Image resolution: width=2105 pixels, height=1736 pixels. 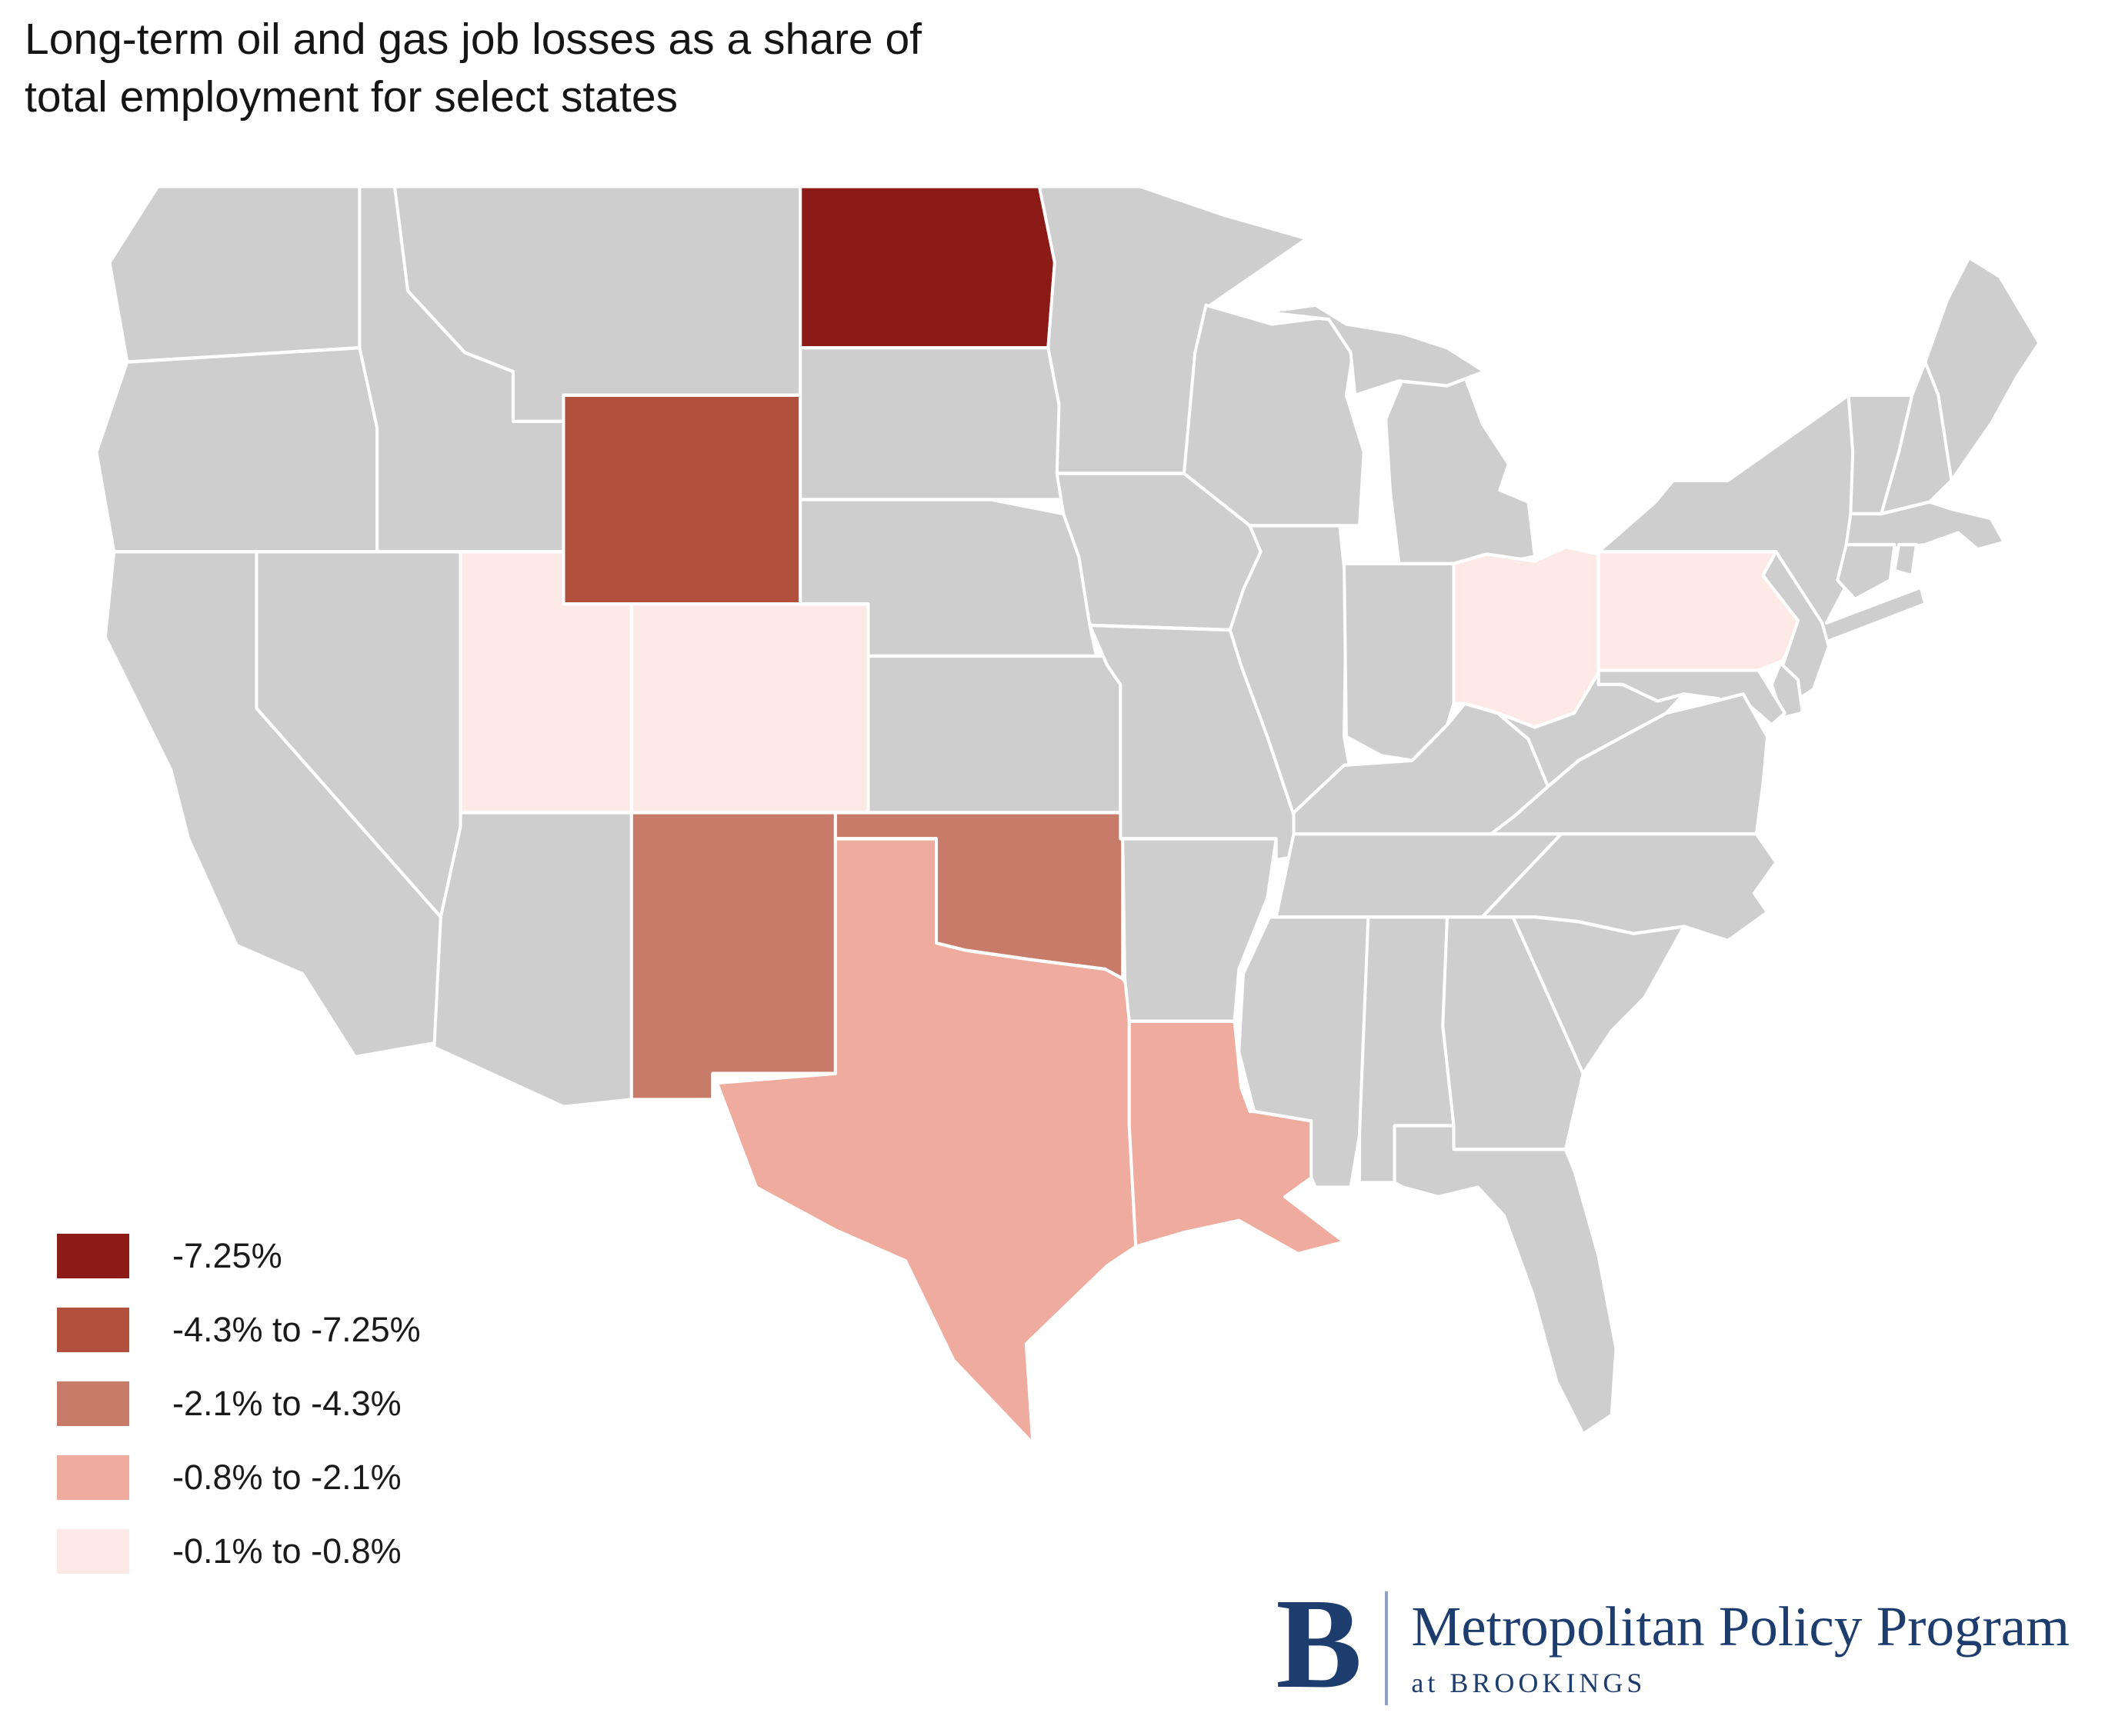 I want to click on legend-row: -0.8% to -2.1%, so click(x=239, y=1477).